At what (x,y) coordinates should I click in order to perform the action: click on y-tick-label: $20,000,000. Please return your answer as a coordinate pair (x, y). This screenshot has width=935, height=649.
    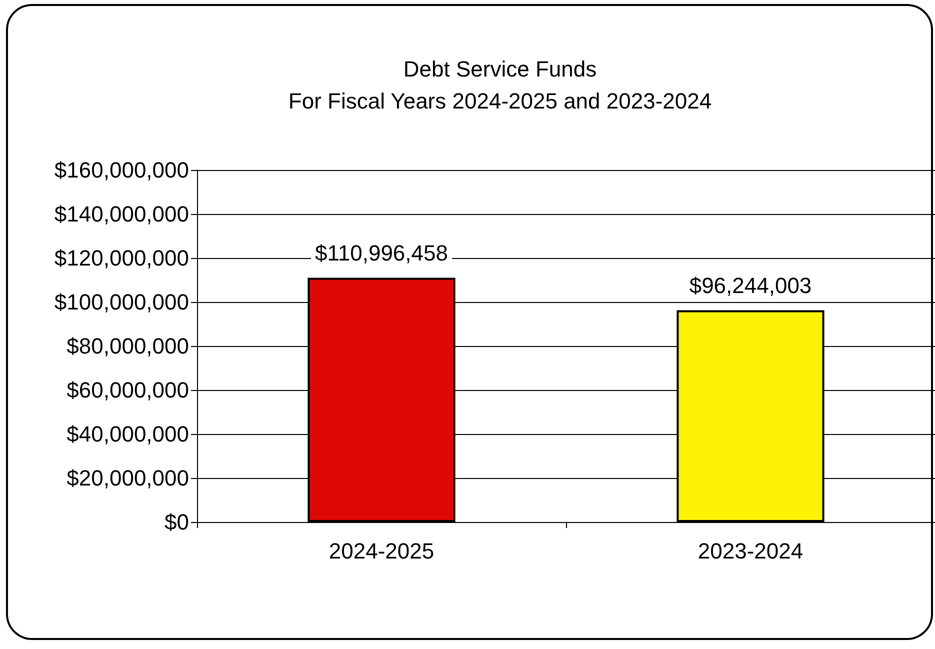
    Looking at the image, I should click on (127, 478).